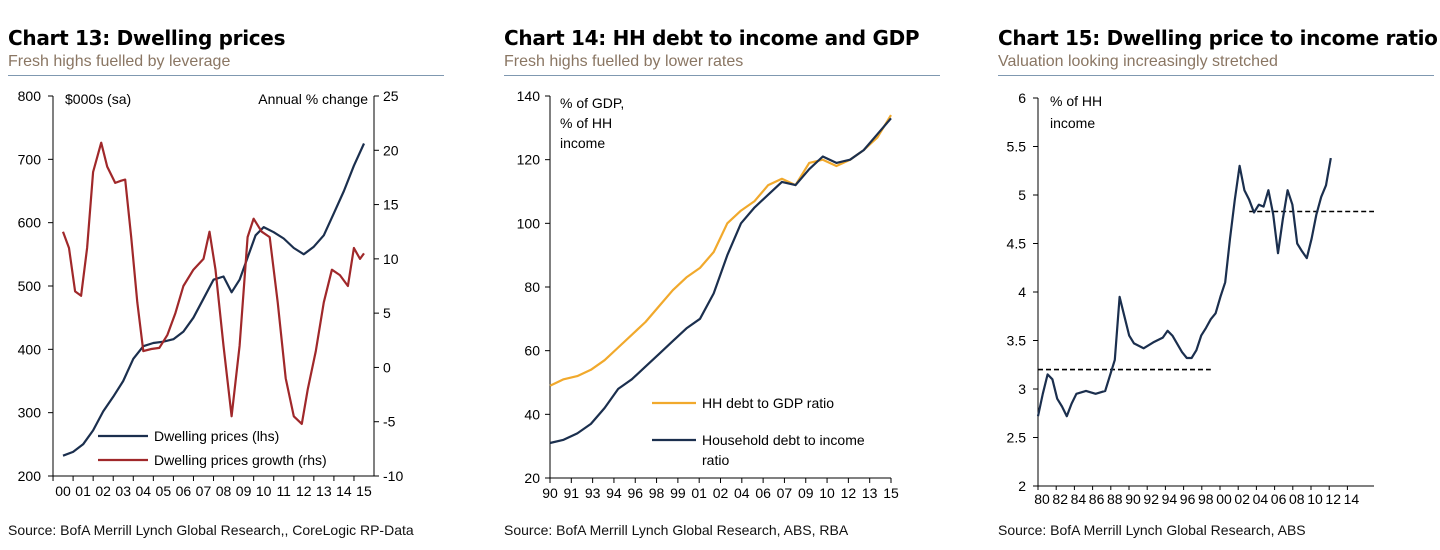 Image resolution: width=1440 pixels, height=550 pixels. Describe the element at coordinates (1022, 98) in the screenshot. I see `y-tick-label: 6` at that location.